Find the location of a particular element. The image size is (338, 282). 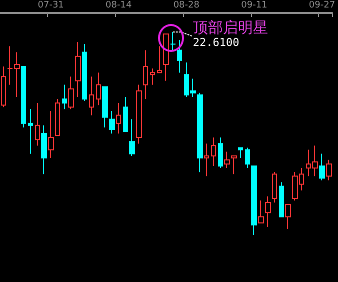

x-tick-label: 08-28 is located at coordinates (186, 5).